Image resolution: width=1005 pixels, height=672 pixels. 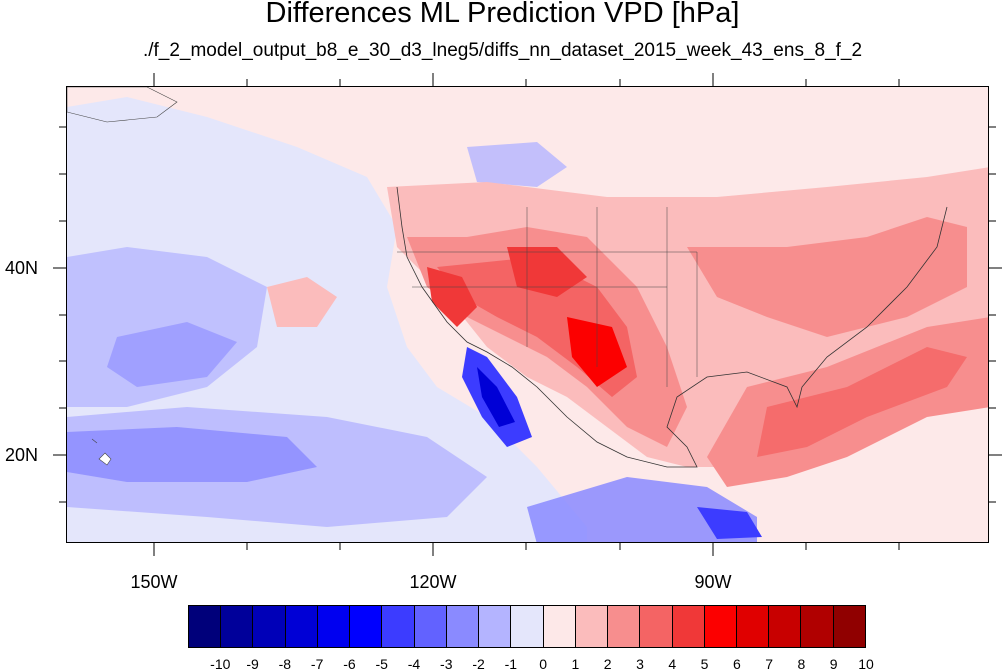 I want to click on hawaii-blue, so click(x=192, y=454).